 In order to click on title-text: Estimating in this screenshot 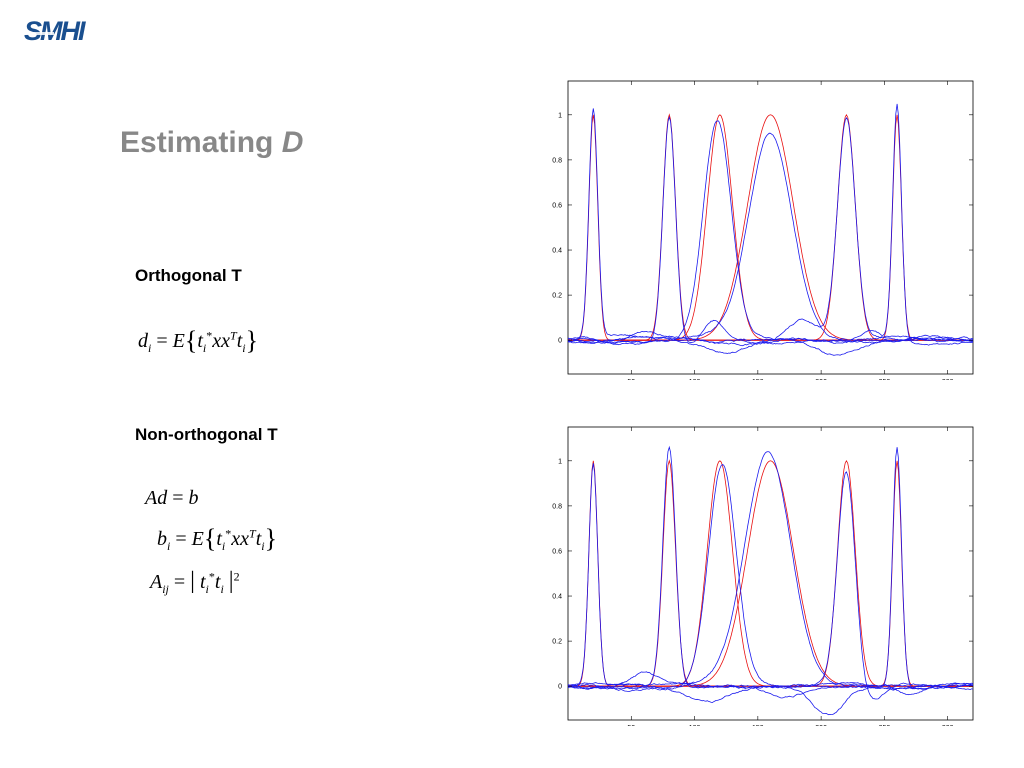, I will do `click(197, 142)`.